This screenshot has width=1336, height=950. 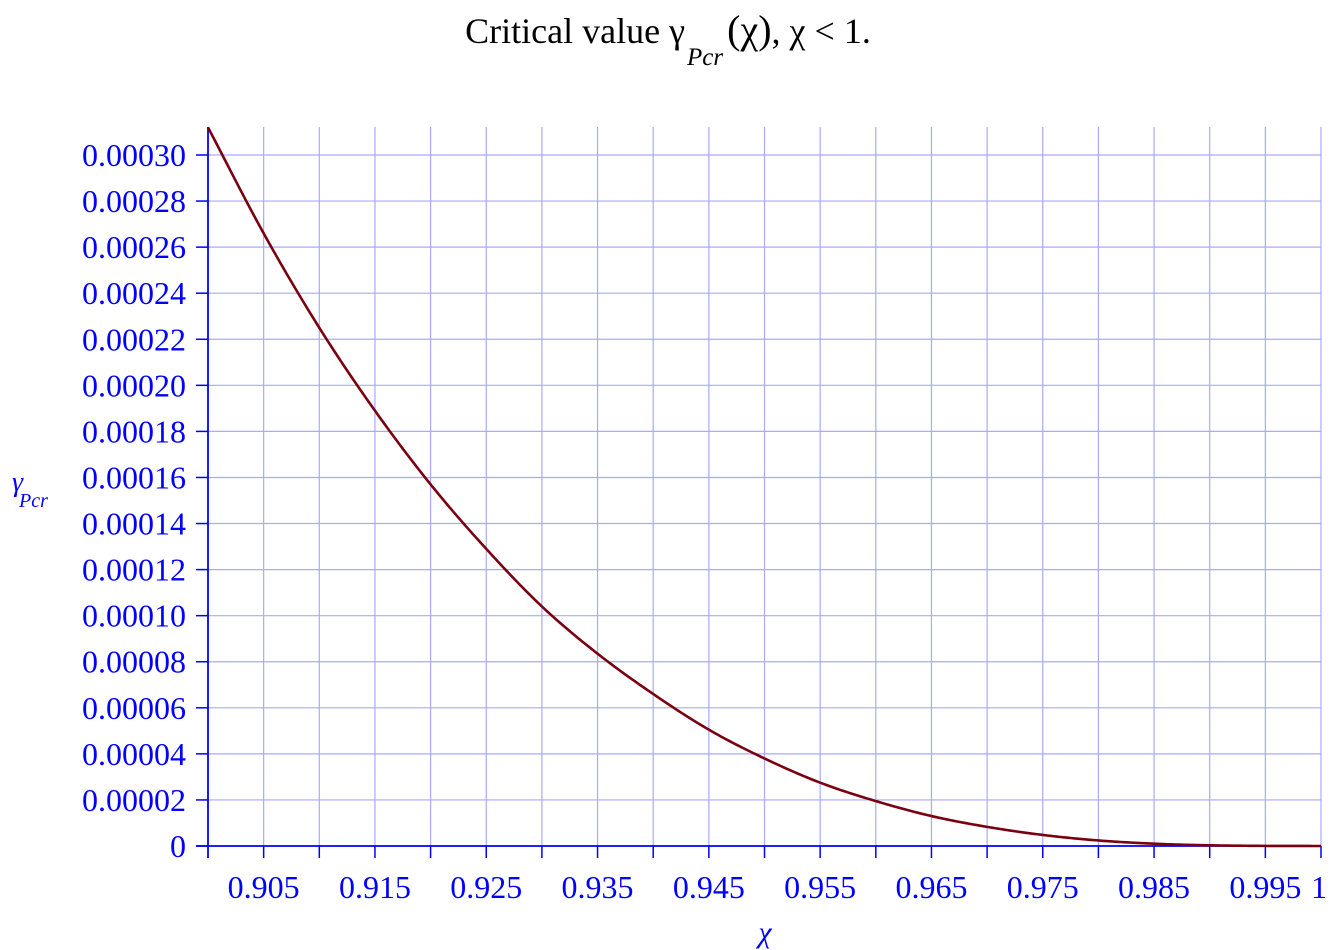 What do you see at coordinates (749, 29) in the screenshot?
I see `chart-title-argument: (χ)` at bounding box center [749, 29].